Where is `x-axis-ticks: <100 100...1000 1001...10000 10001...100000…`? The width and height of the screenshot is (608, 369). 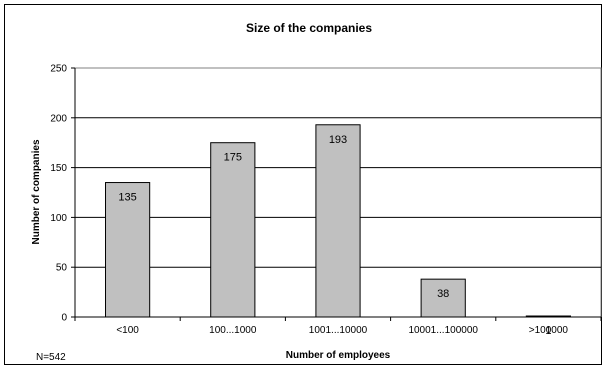
x-axis-ticks: <100 100...1000 1001...10000 10001...100000… is located at coordinates (338, 326).